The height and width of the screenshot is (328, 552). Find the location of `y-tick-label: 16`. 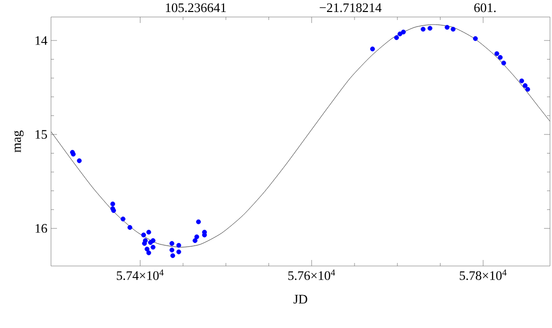

y-tick-label: 16 is located at coordinates (42, 228).